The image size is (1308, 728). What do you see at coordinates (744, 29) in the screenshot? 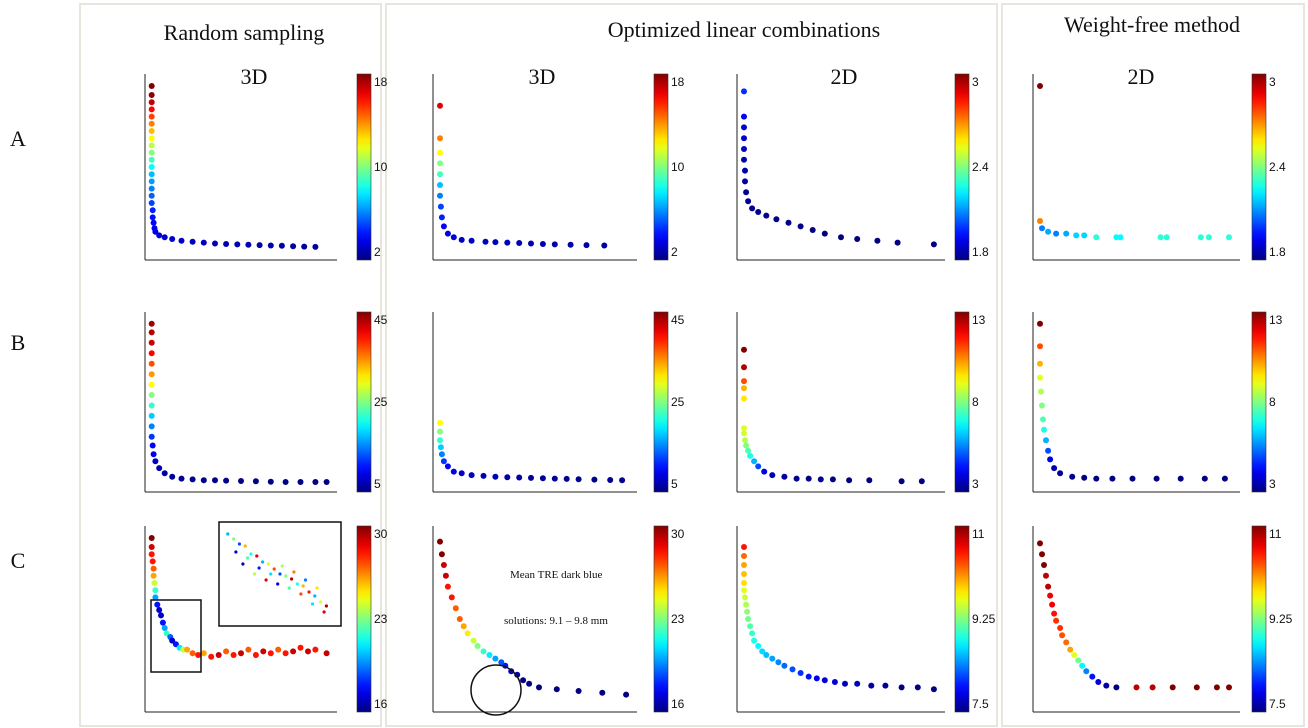
I see `group-title-optimized: Optimized linear combinations` at bounding box center [744, 29].